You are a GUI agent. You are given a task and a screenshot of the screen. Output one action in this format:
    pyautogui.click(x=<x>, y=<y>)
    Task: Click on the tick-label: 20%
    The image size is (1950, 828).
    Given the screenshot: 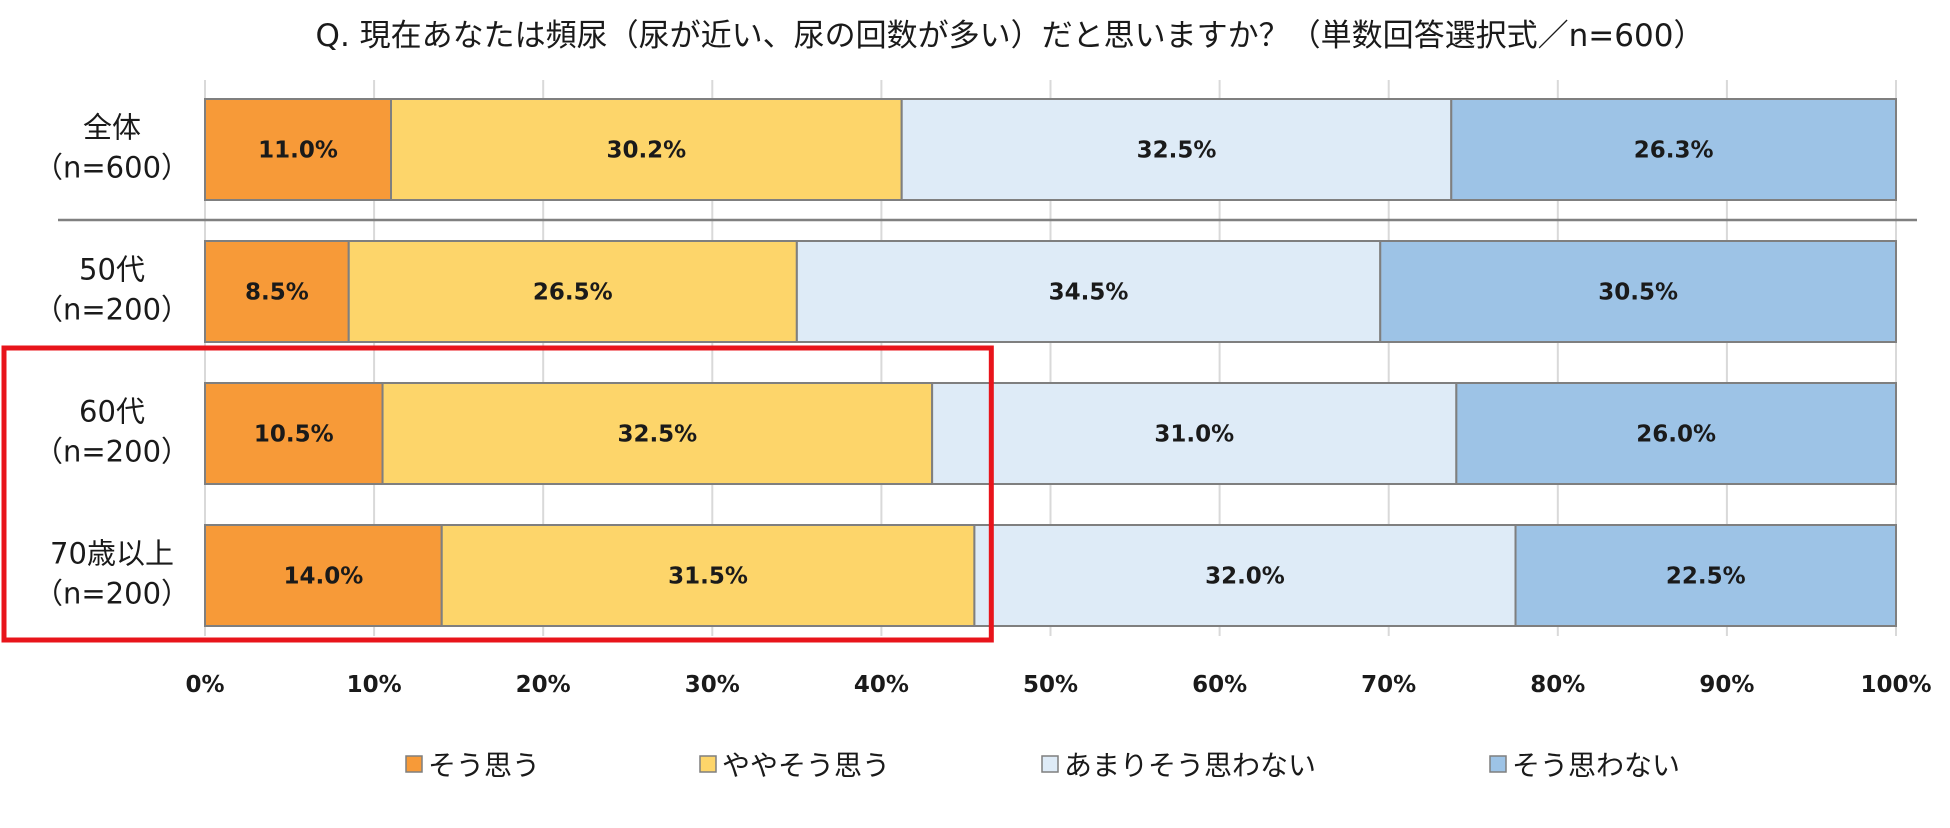 What is the action you would take?
    pyautogui.click(x=543, y=685)
    